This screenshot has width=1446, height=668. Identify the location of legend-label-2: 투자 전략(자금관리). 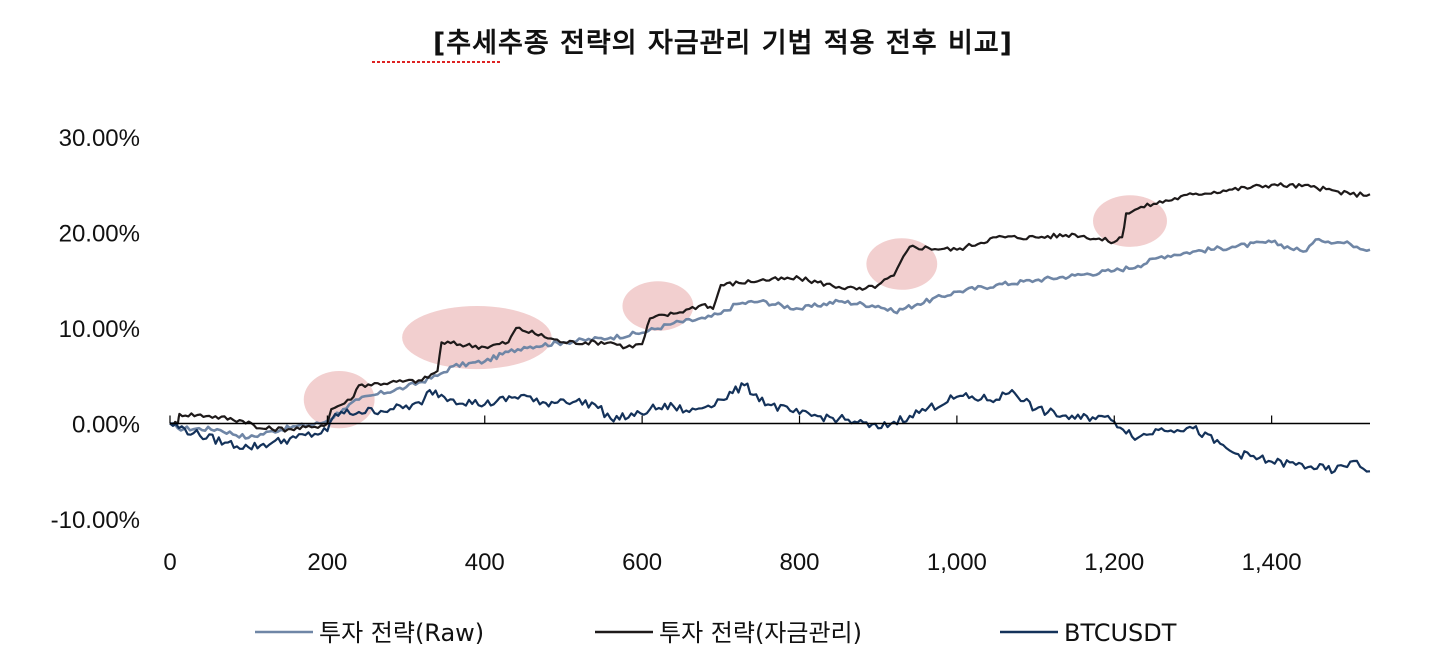
(760, 633).